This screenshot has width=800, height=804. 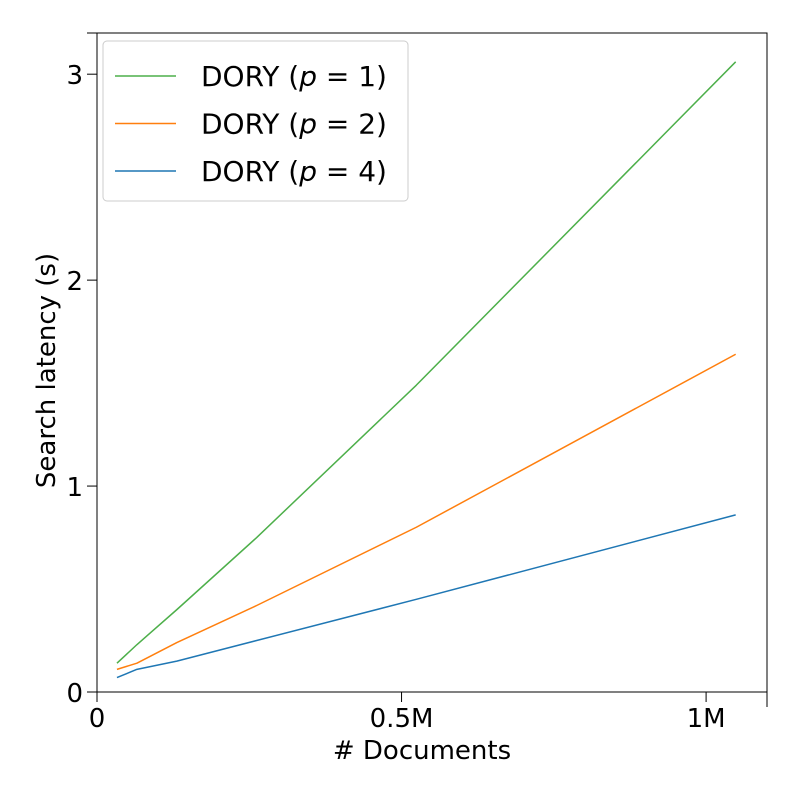 What do you see at coordinates (97, 719) in the screenshot?
I see `x-tick-label: 0` at bounding box center [97, 719].